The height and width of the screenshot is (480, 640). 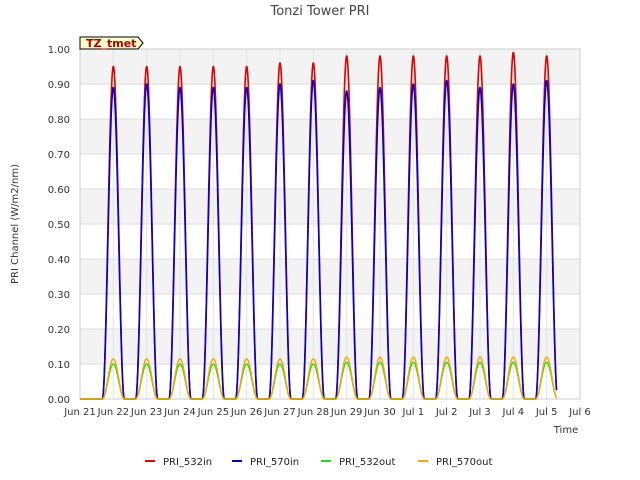 What do you see at coordinates (246, 412) in the screenshot?
I see `x-tick-label: Jun 26` at bounding box center [246, 412].